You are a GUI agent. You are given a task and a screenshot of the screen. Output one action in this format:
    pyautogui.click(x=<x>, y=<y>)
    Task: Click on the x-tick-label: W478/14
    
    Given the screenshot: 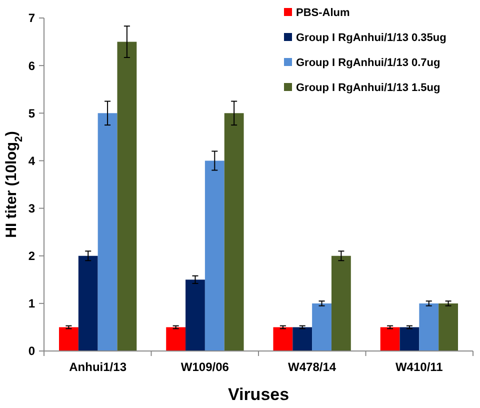 What is the action you would take?
    pyautogui.click(x=312, y=367)
    